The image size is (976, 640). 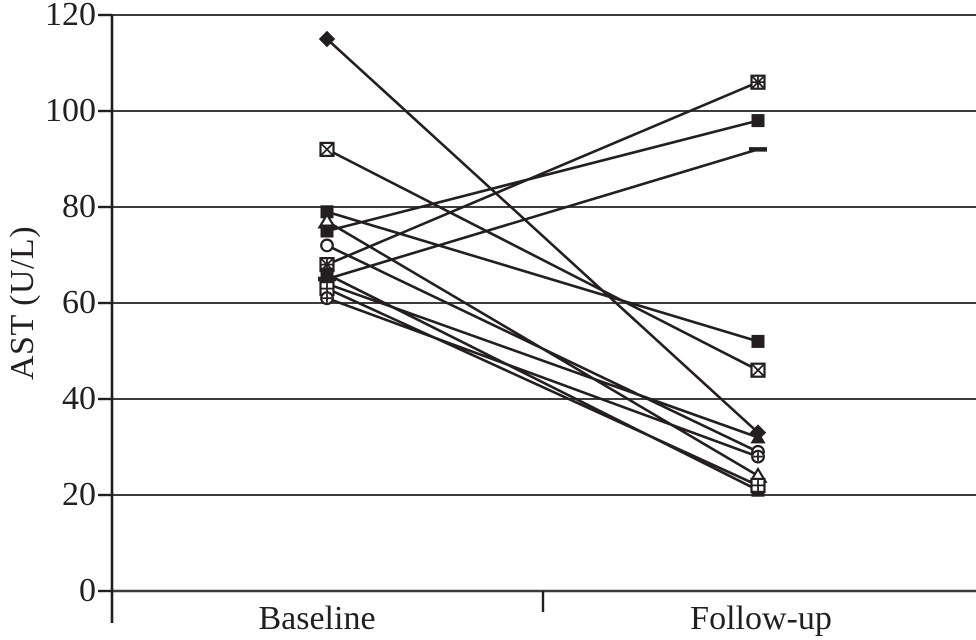 I want to click on marker-square-star, so click(x=758, y=82).